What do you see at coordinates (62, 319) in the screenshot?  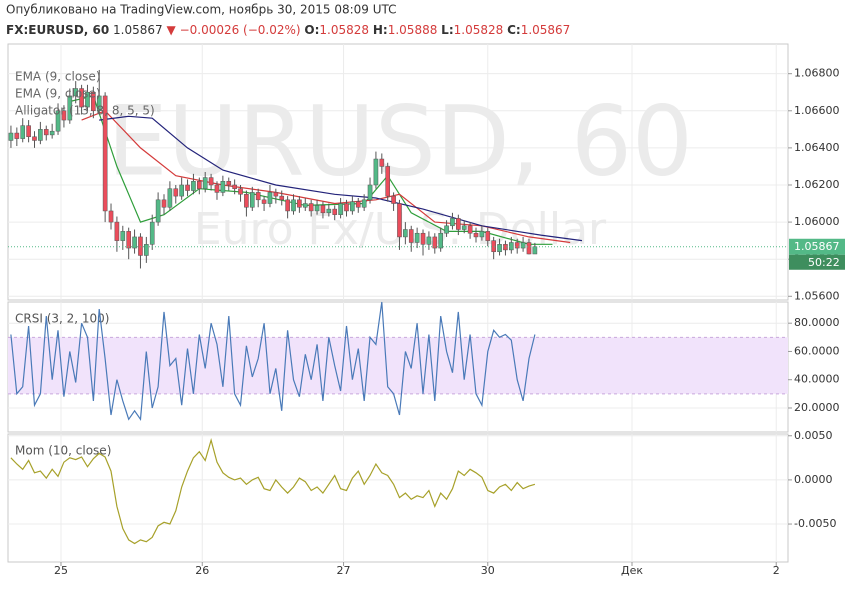 I see `pane-title: CRSI (3, 2, 100)` at bounding box center [62, 319].